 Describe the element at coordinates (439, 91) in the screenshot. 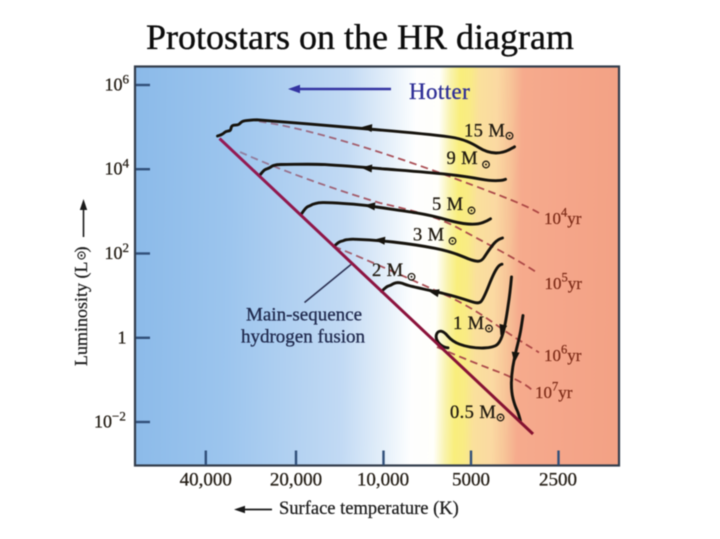

I see `svg-text: Hotter` at that location.